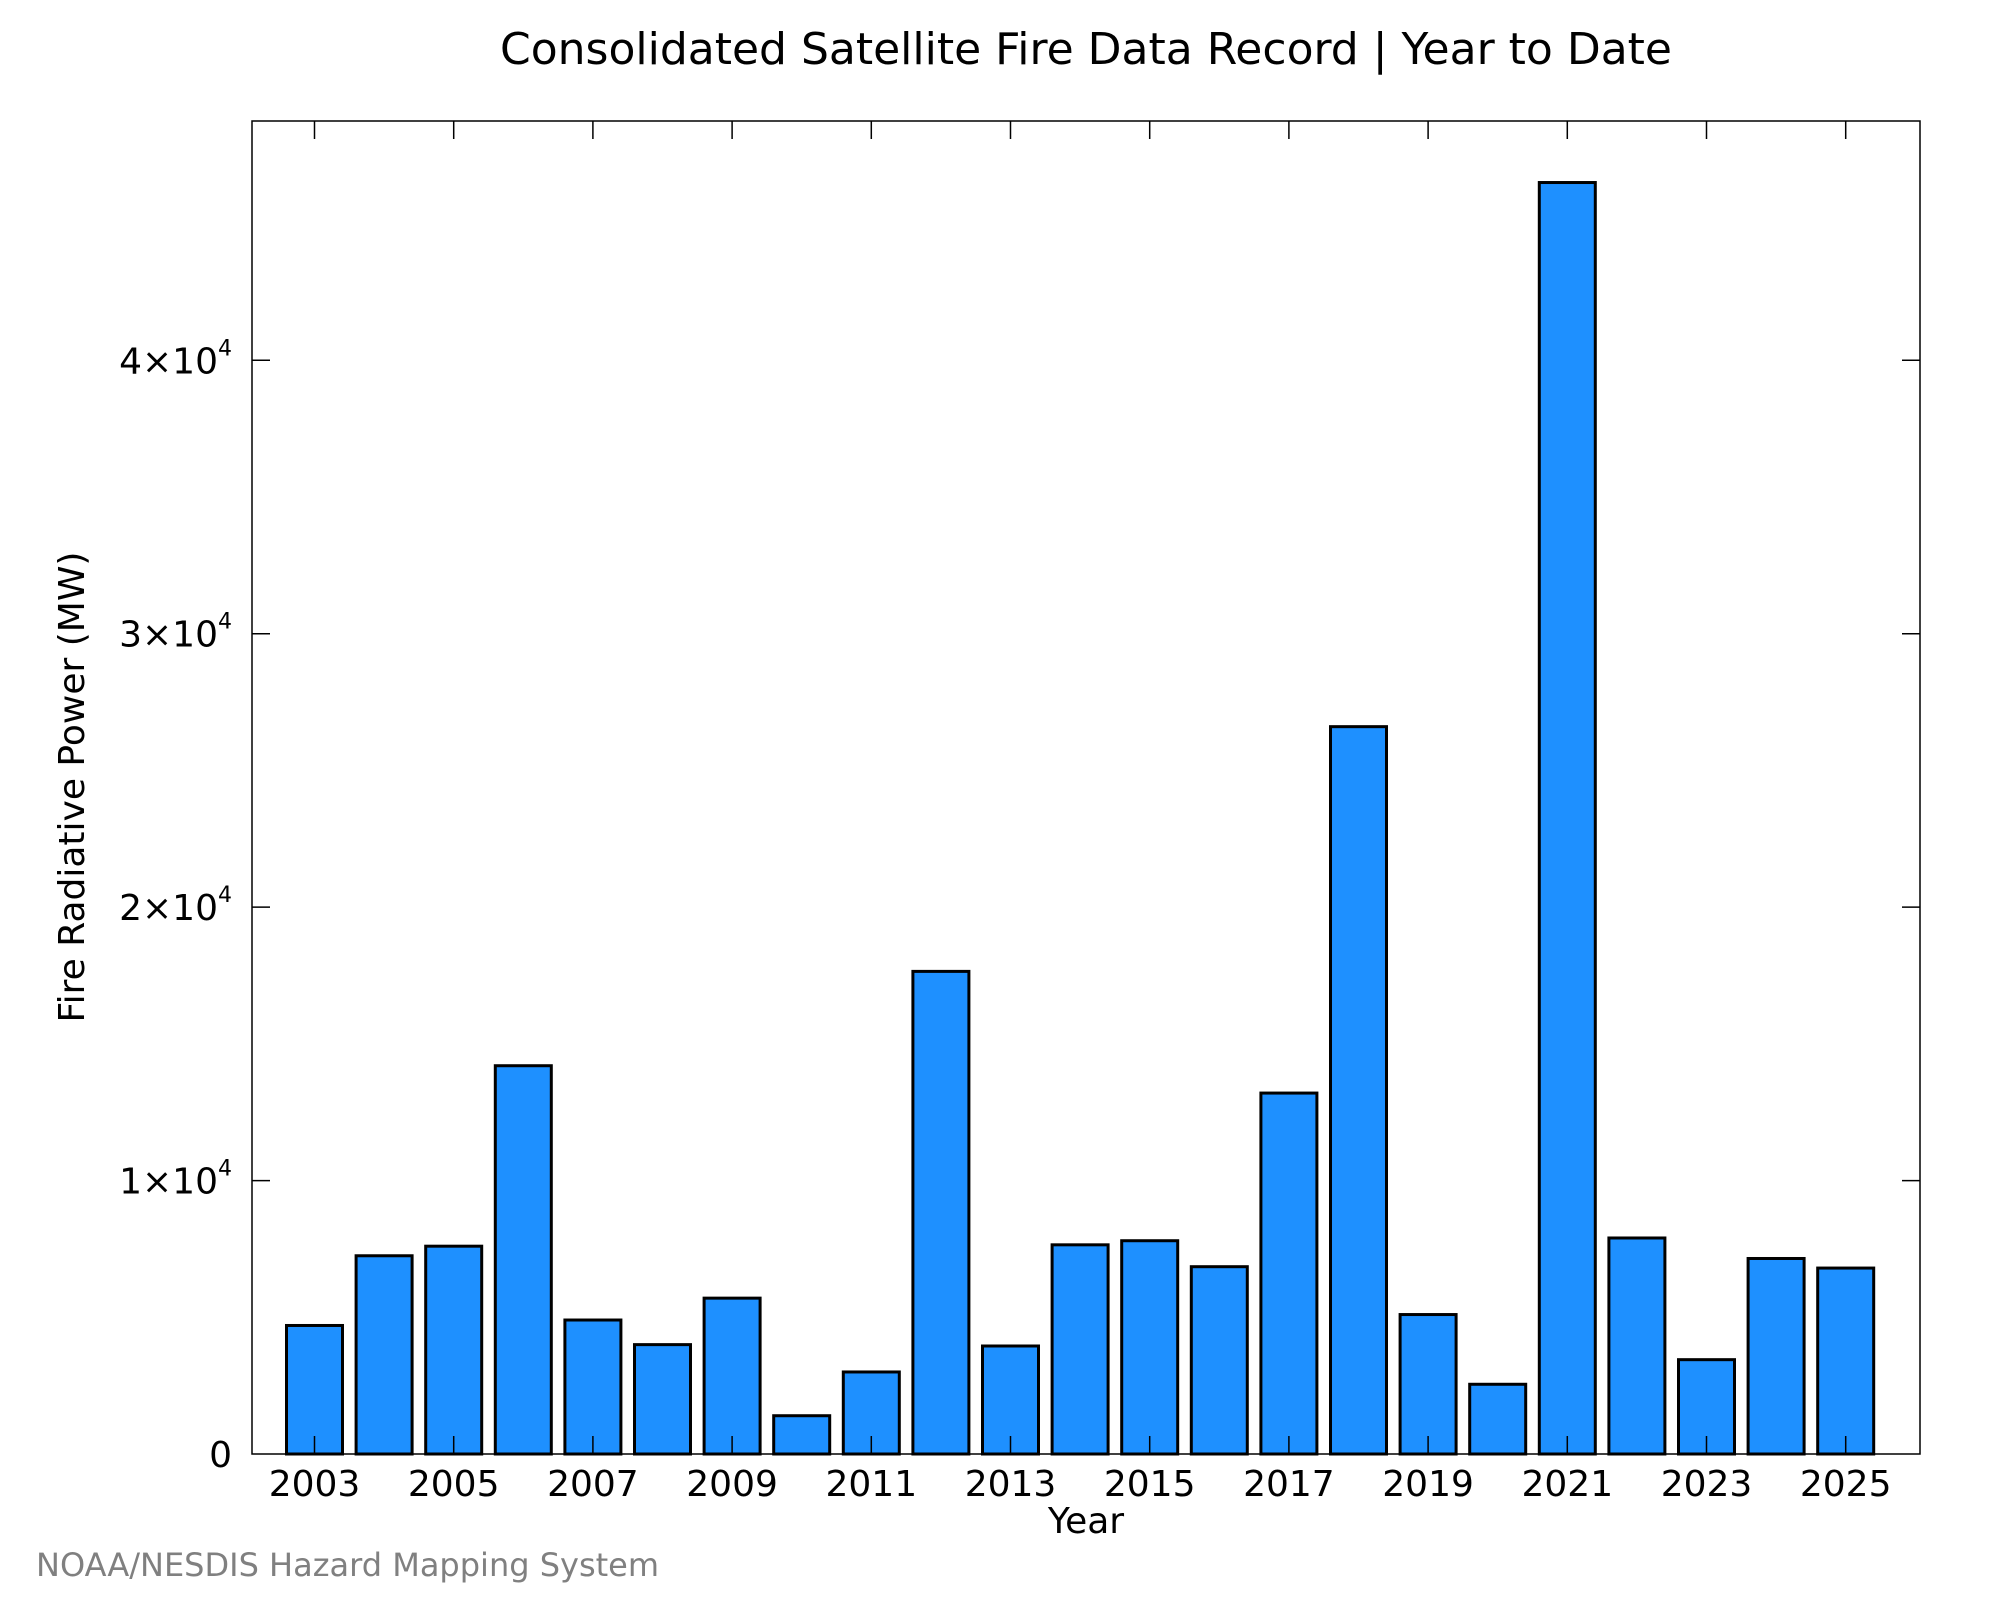 The image size is (2000, 1600). I want to click on bar-2008, so click(662, 1399).